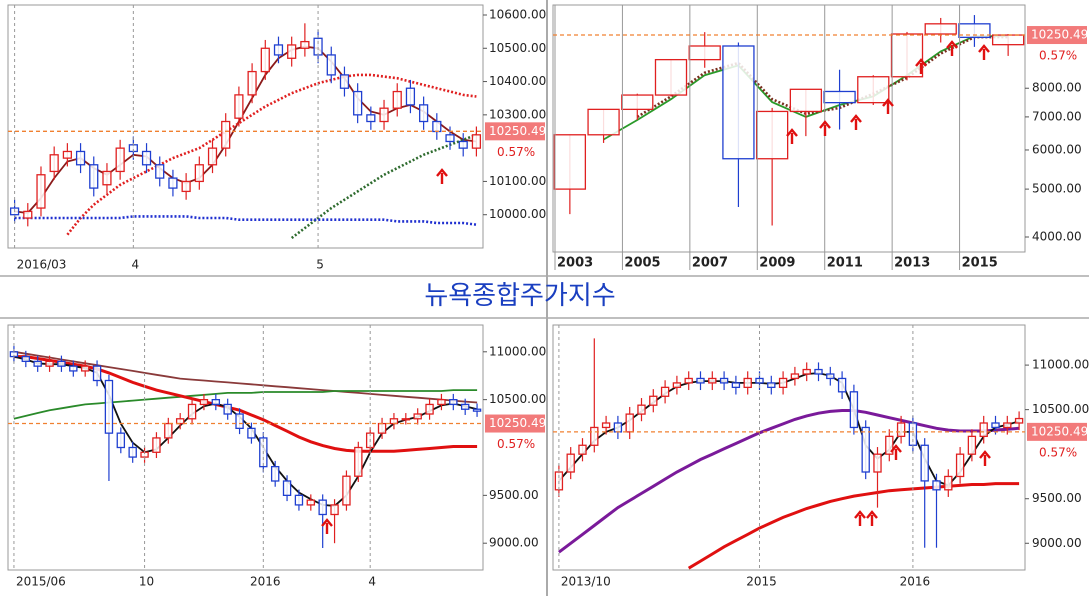  I want to click on x-tick-label: 2009, so click(777, 263).